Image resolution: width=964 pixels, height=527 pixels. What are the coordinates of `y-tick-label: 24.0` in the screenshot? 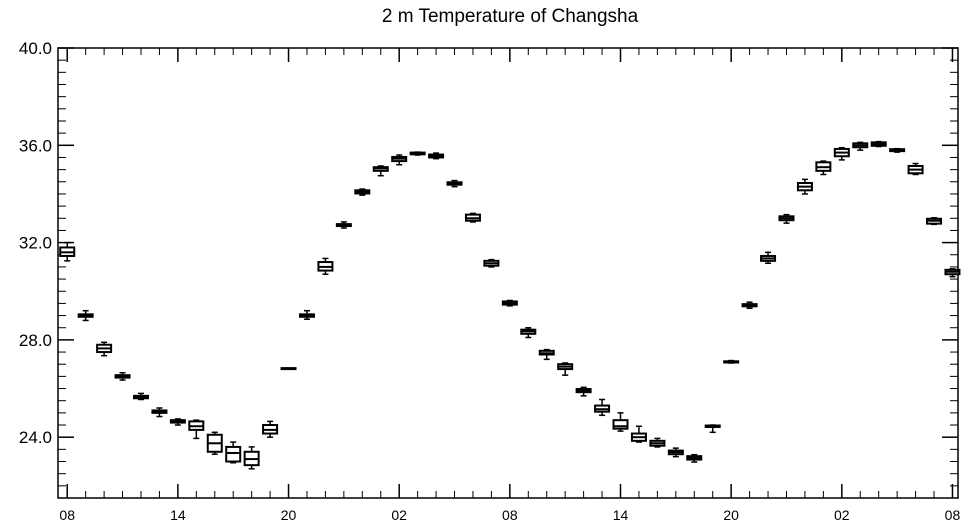 It's located at (35, 437).